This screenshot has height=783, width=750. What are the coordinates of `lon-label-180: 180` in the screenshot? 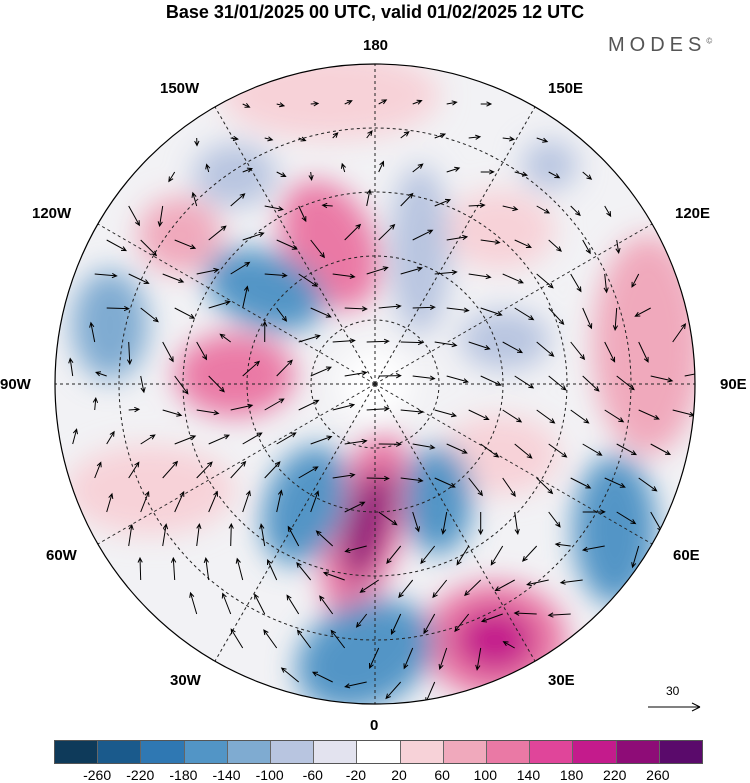 It's located at (376, 45).